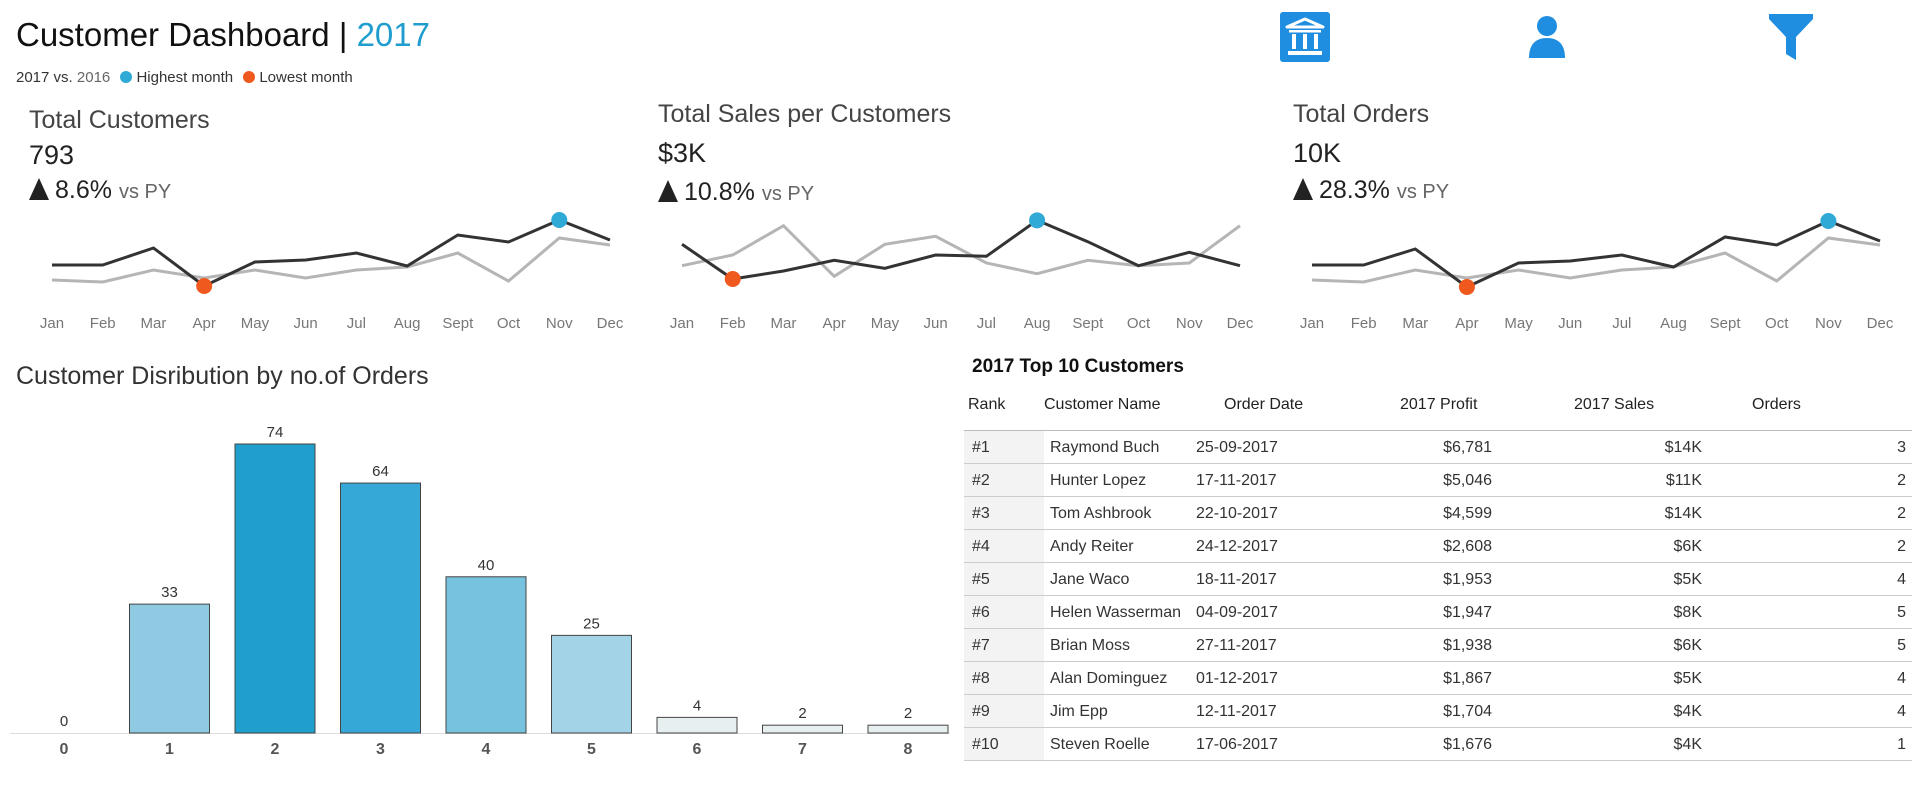 The width and height of the screenshot is (1918, 788). Describe the element at coordinates (1438, 678) in the screenshot. I see `table-row: #8 Alan Dominguez 01-12-2017 $1,867 $5K 4` at that location.